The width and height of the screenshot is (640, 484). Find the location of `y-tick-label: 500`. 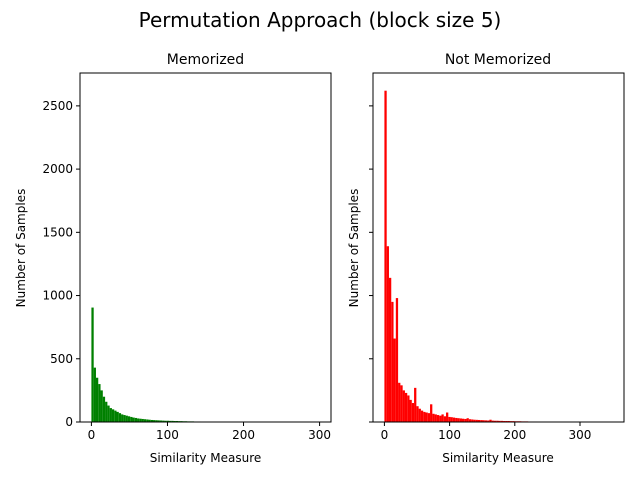

y-tick-label: 500 is located at coordinates (61, 359).